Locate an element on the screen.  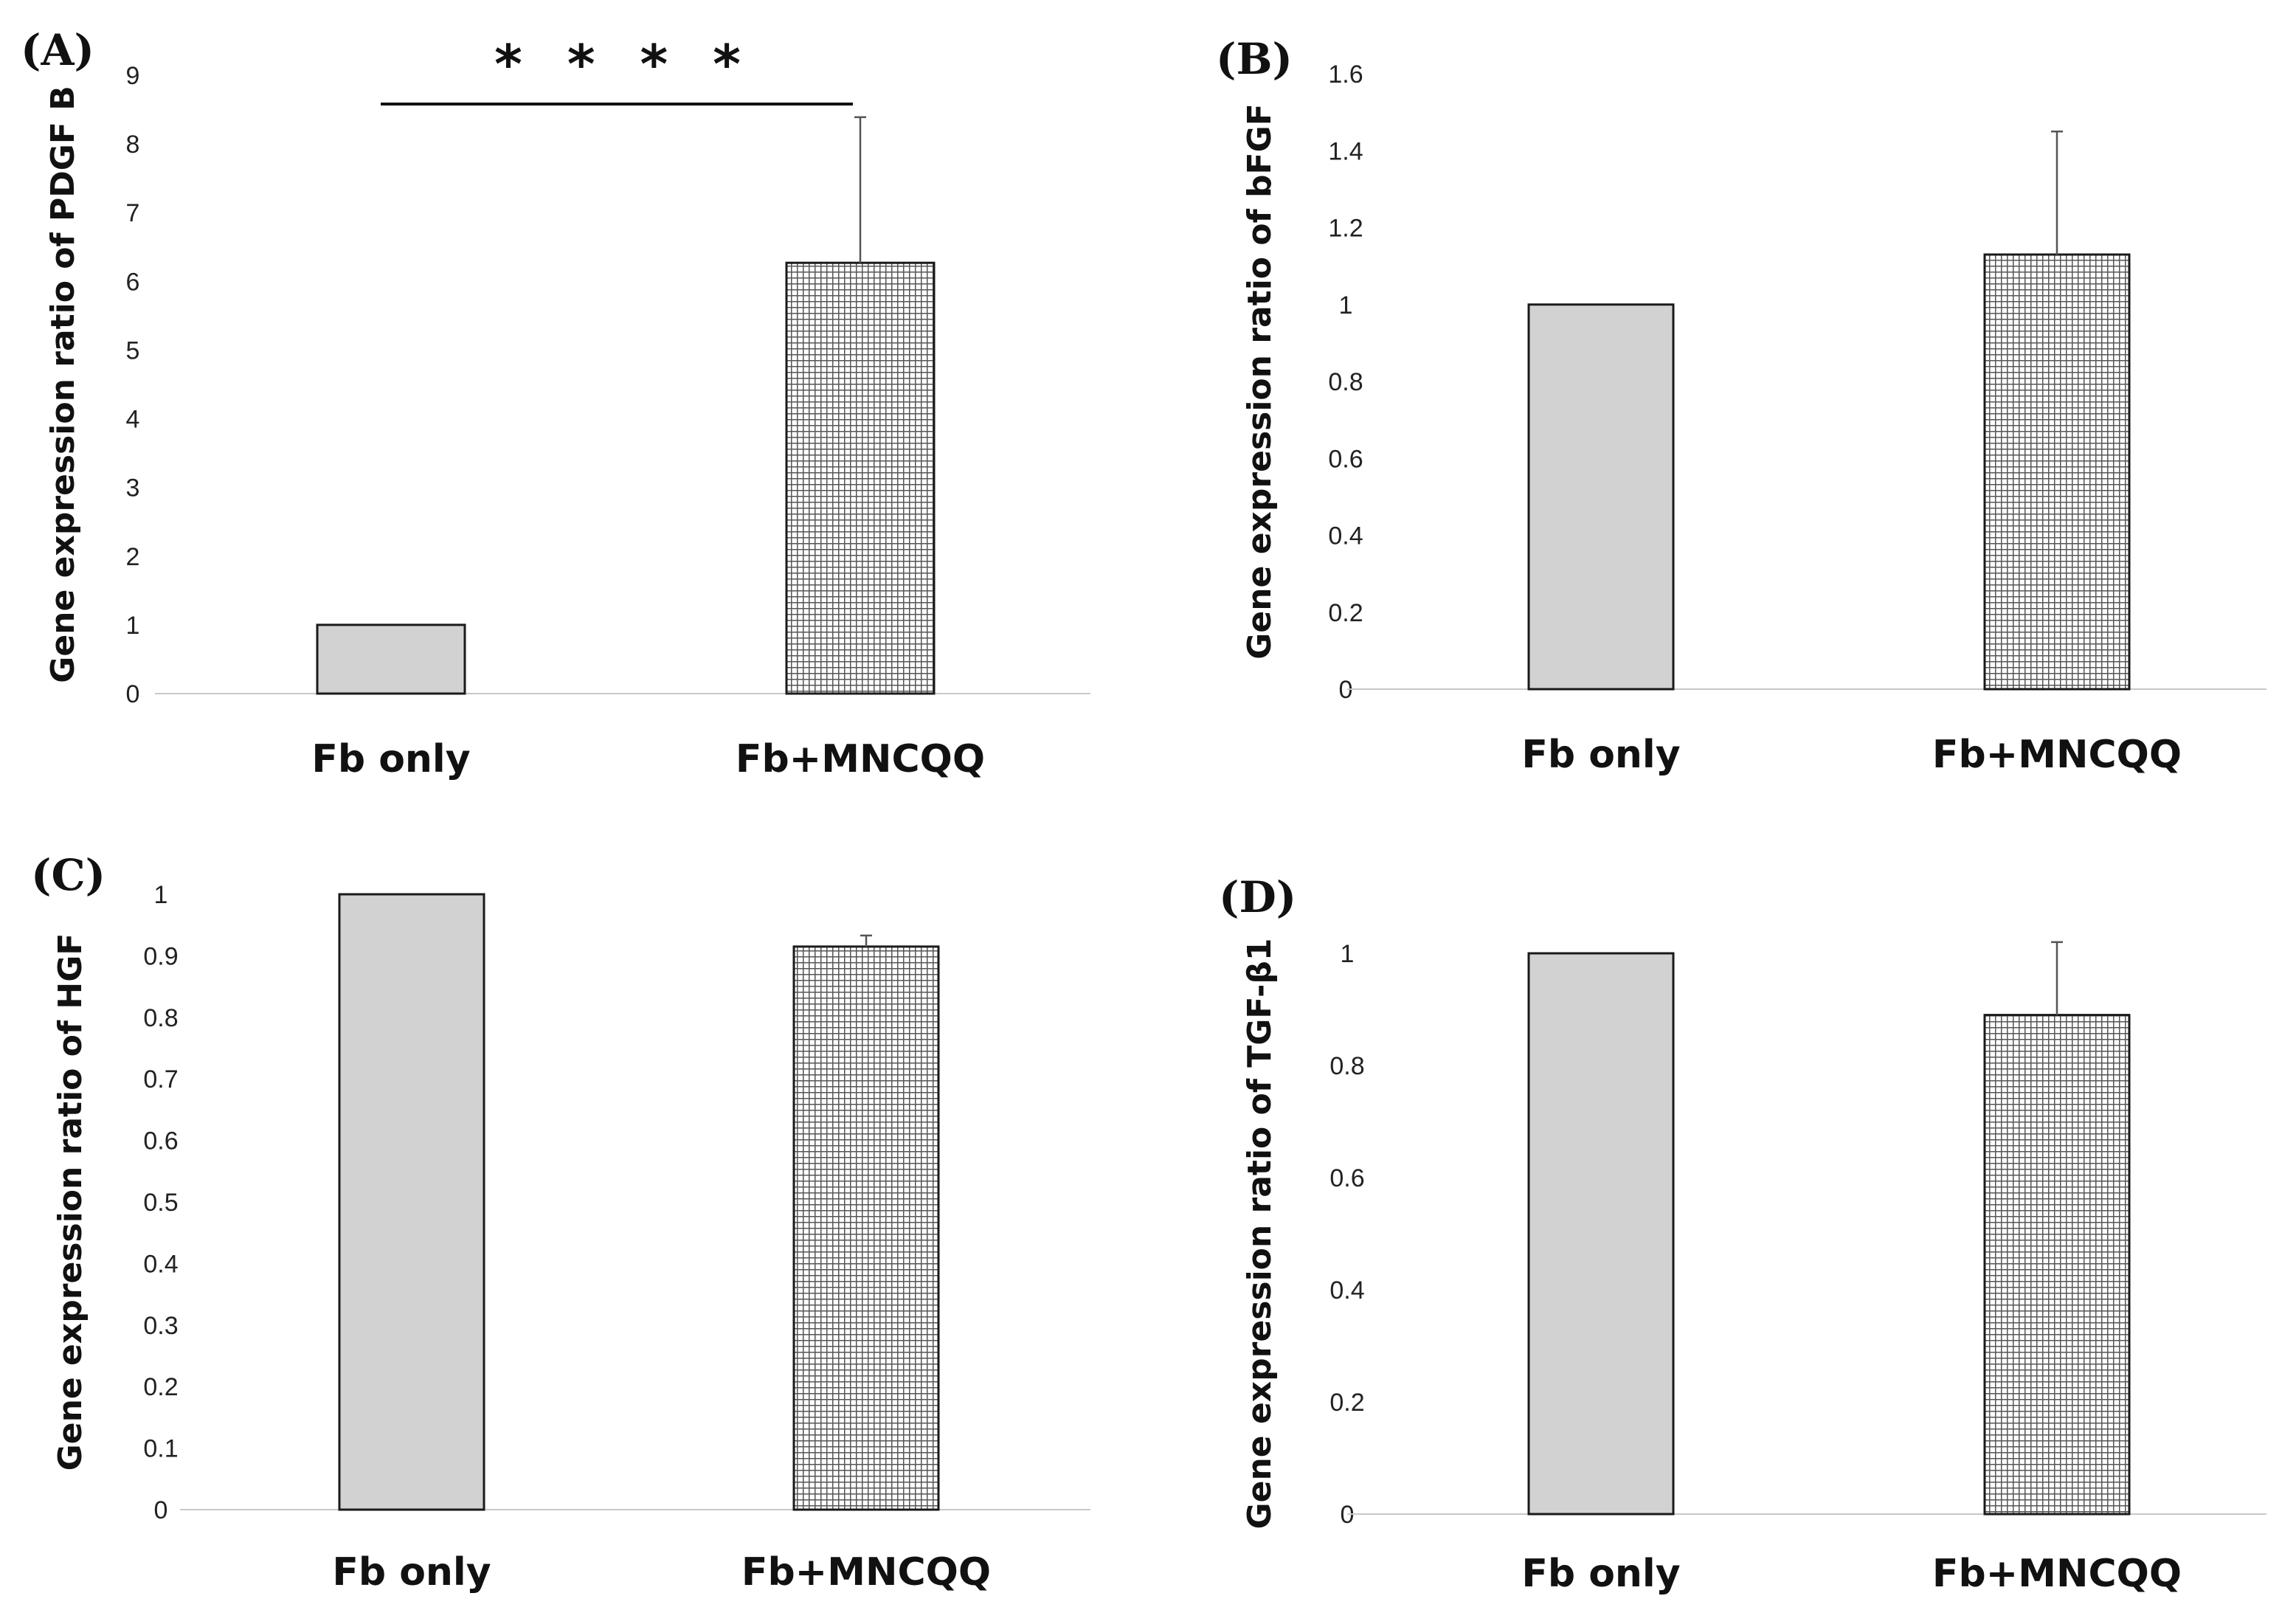
y-tick-label: 0.1 is located at coordinates (160, 1449).